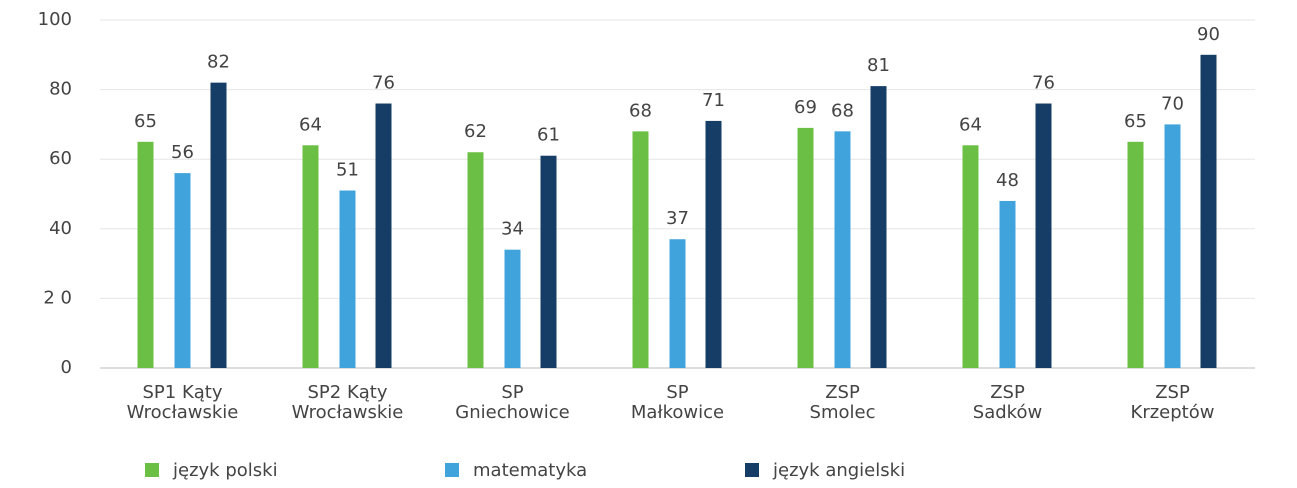  What do you see at coordinates (1007, 402) in the screenshot?
I see `x-tick-label: ZSP Sadków` at bounding box center [1007, 402].